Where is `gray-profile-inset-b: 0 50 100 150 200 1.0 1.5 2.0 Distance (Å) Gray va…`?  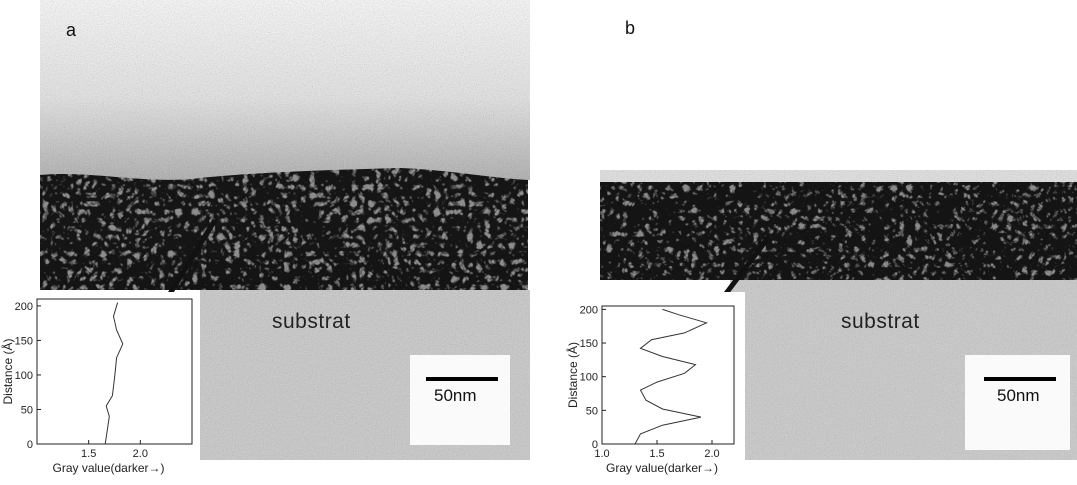
gray-profile-inset-b: 0 50 100 150 200 1.0 1.5 2.0 Distance (Å) Gray va… is located at coordinates (652, 388).